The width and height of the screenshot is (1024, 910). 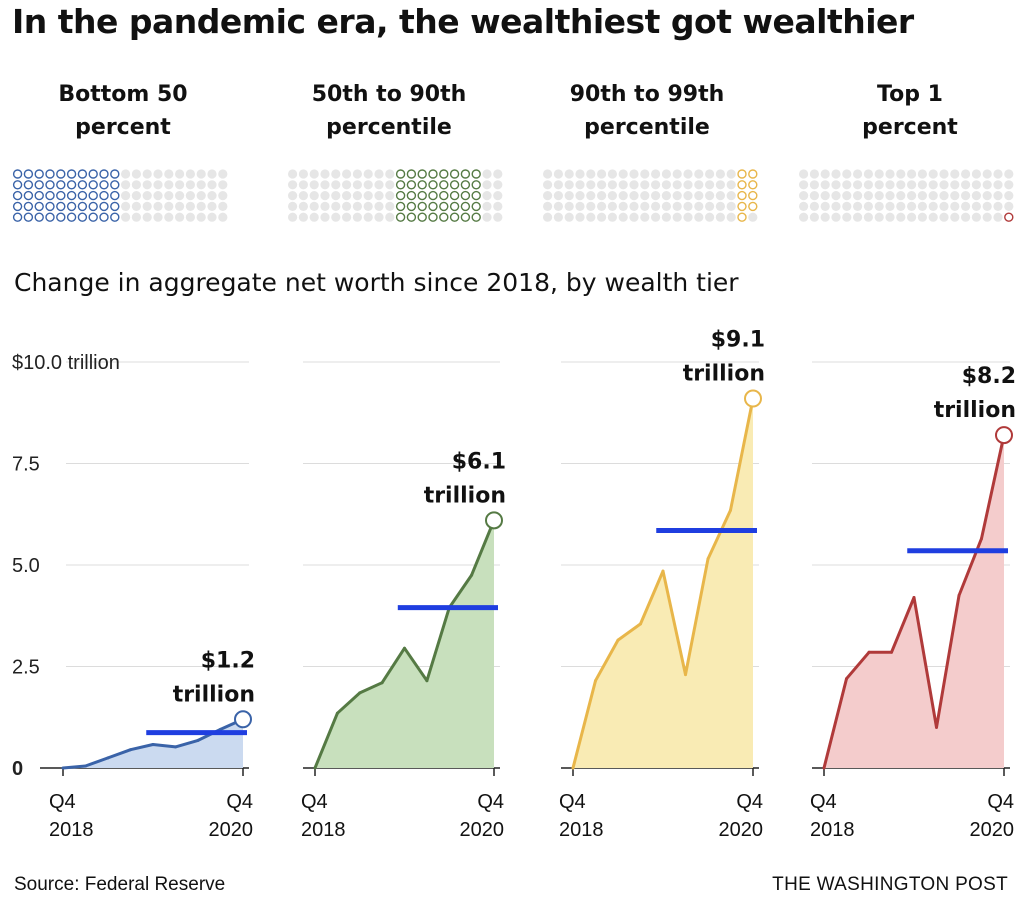 I want to click on chart-panel-2: $6.1 trillion Q4 2018 Q4 2020, so click(x=403, y=645).